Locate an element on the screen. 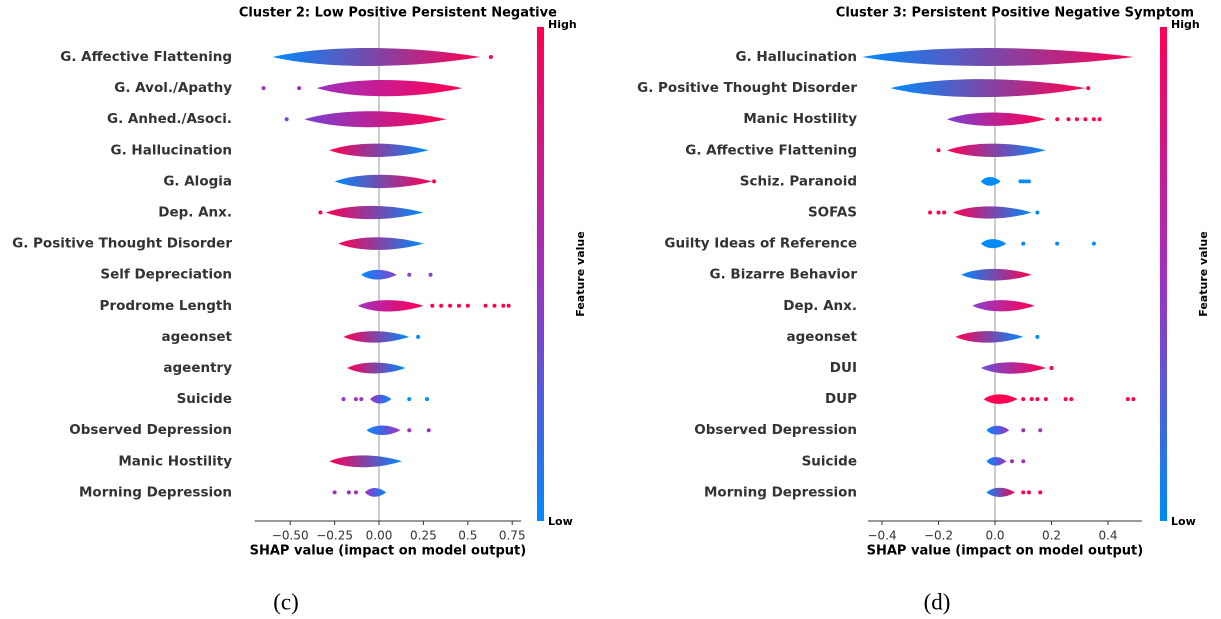 This screenshot has height=619, width=1221. x-tick-label: 0.4 is located at coordinates (1107, 536).